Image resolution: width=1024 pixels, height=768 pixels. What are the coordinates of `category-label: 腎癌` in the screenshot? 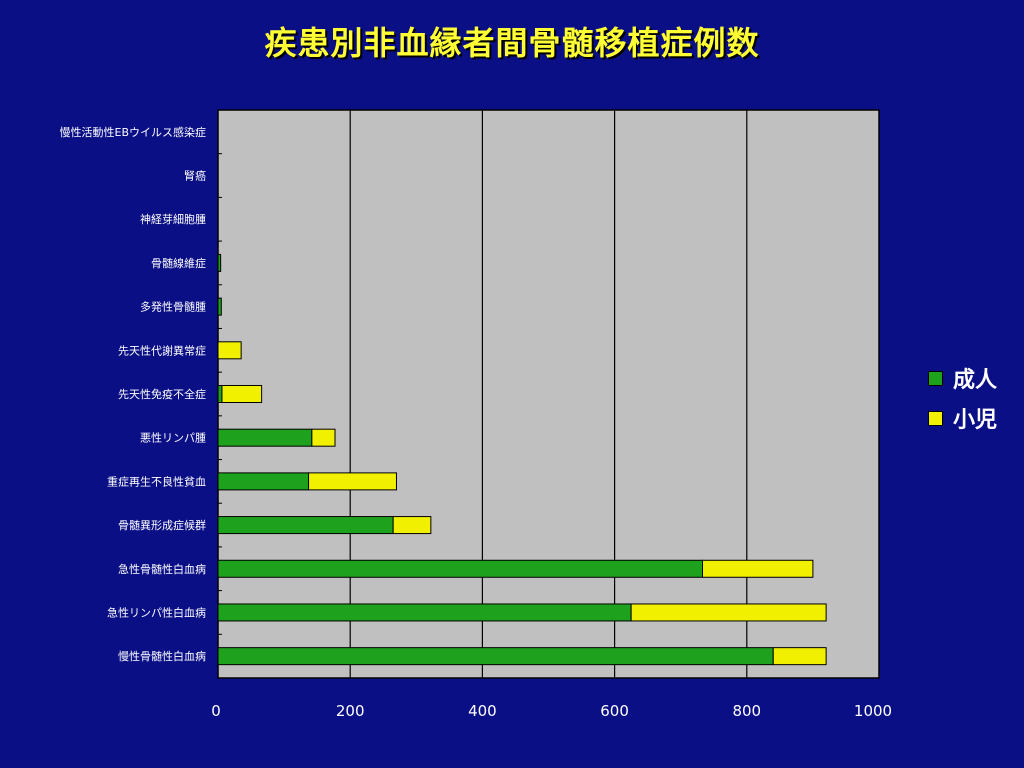 It's located at (195, 176).